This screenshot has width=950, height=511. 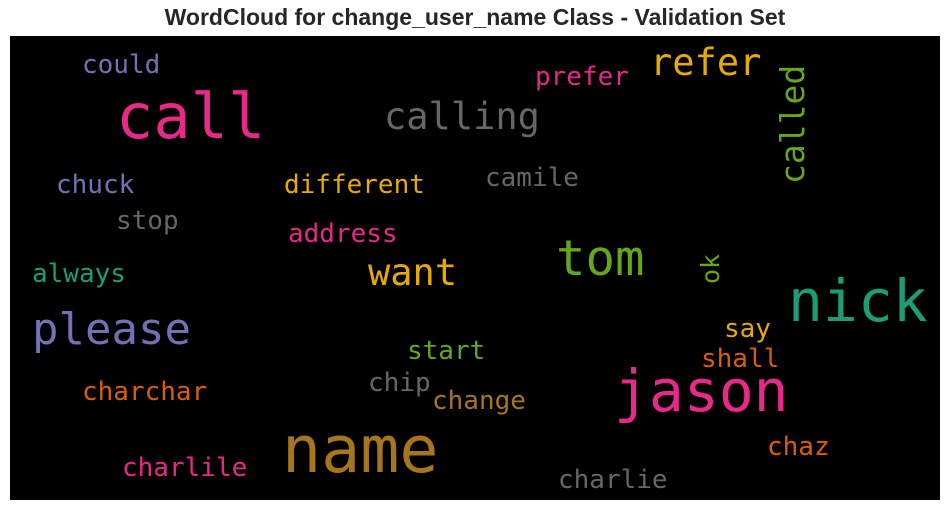 What do you see at coordinates (858, 301) in the screenshot?
I see `word-nick: nick` at bounding box center [858, 301].